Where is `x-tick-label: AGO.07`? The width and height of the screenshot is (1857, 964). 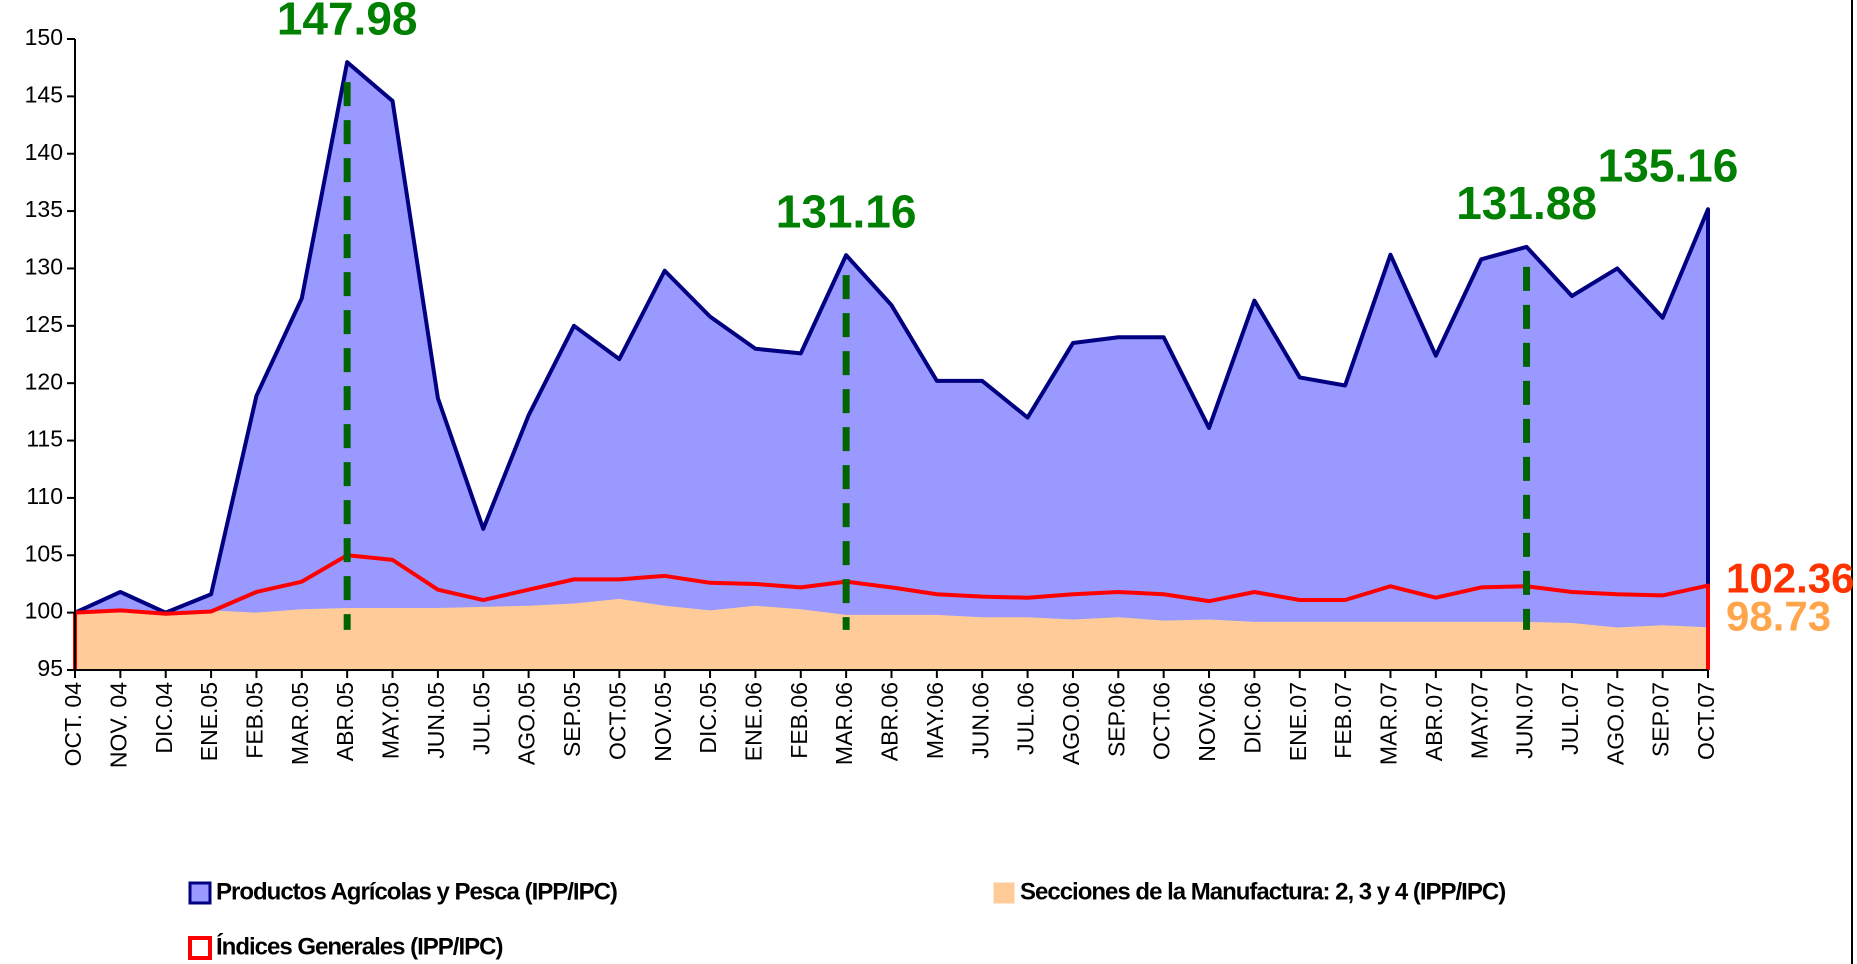 x-tick-label: AGO.07 is located at coordinates (1615, 723).